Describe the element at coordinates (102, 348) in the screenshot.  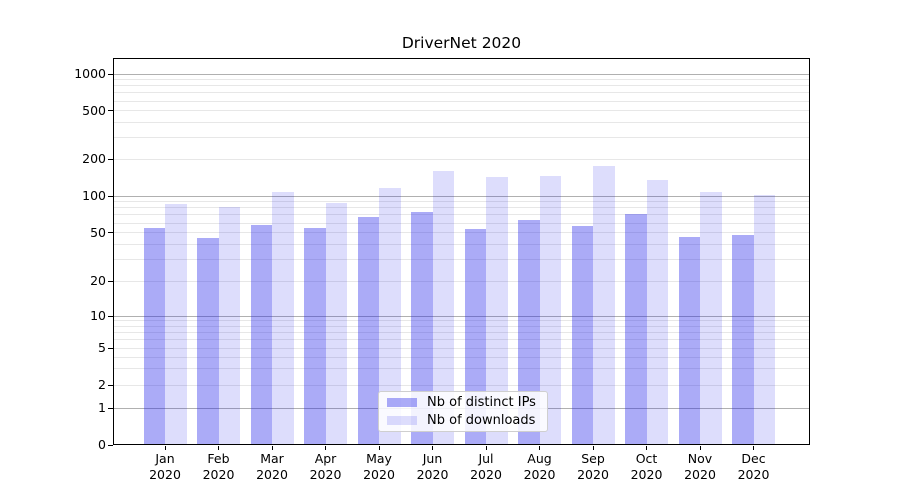
I see `y-tick-label: 5` at that location.